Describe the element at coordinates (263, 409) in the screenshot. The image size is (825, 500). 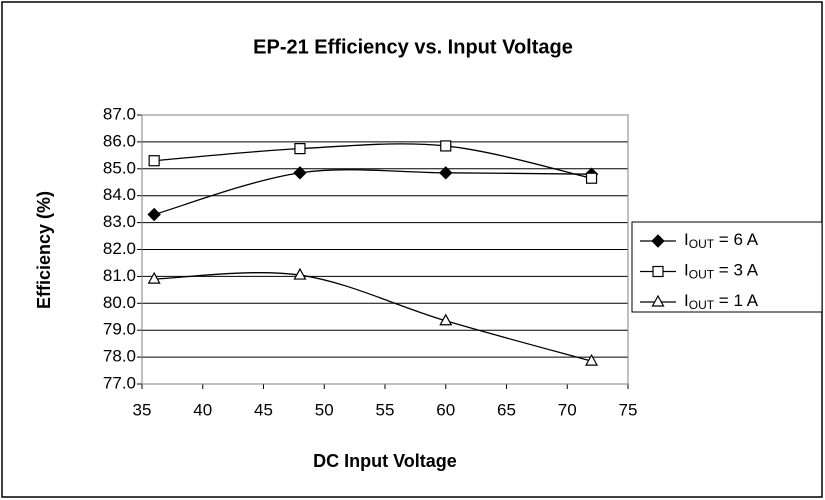
I see `x-tick-label: 45` at that location.